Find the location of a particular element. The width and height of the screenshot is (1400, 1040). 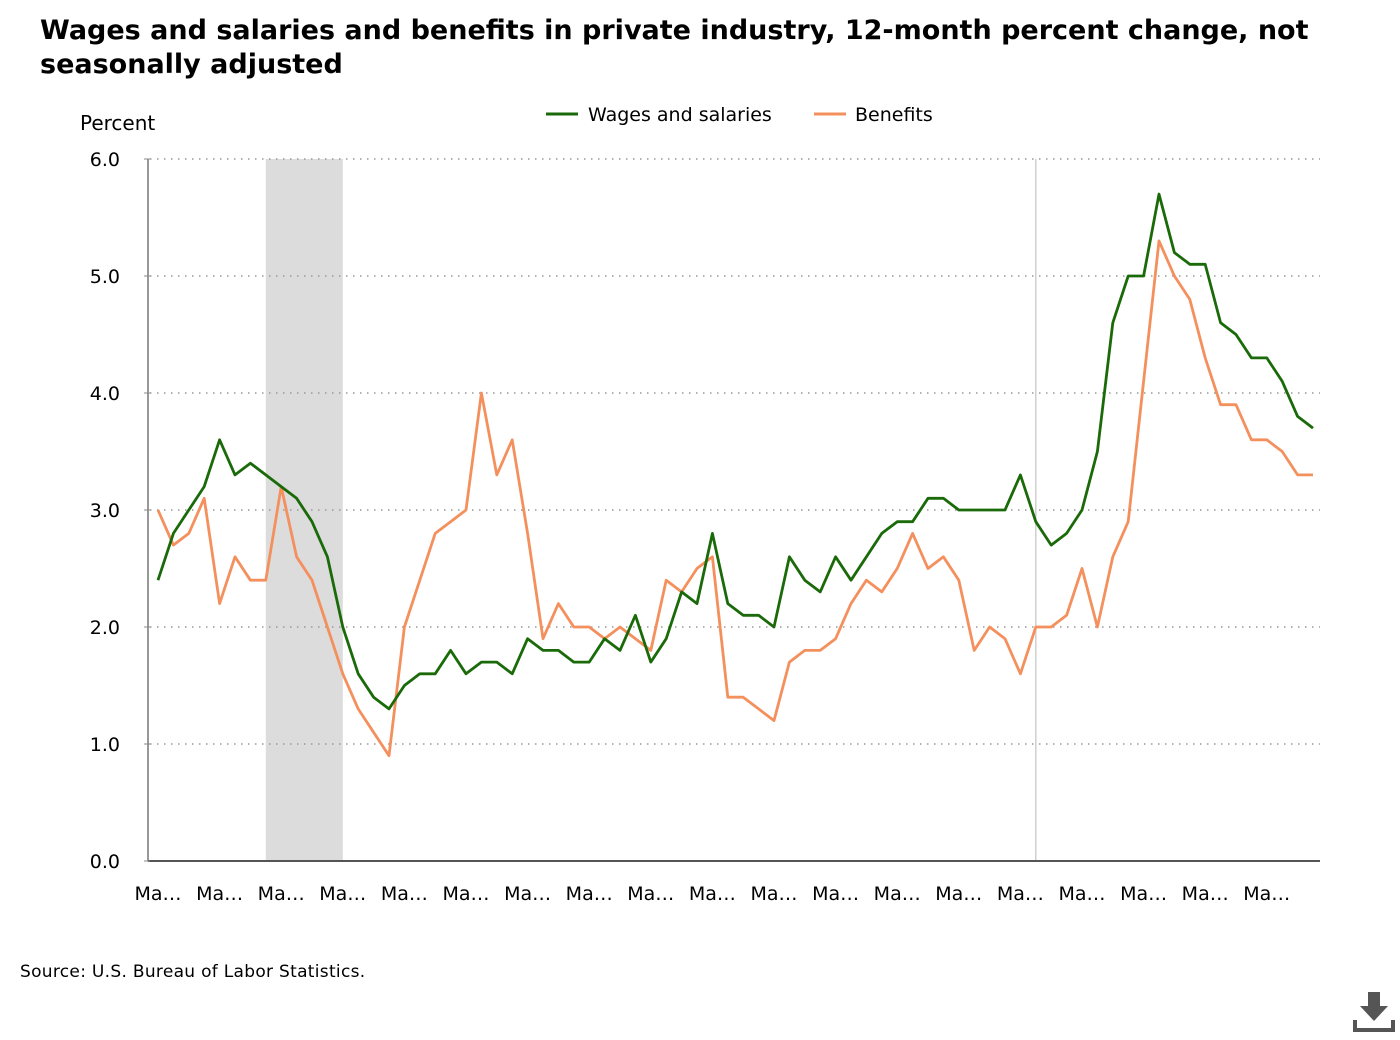

legend-label: Benefits is located at coordinates (894, 115).